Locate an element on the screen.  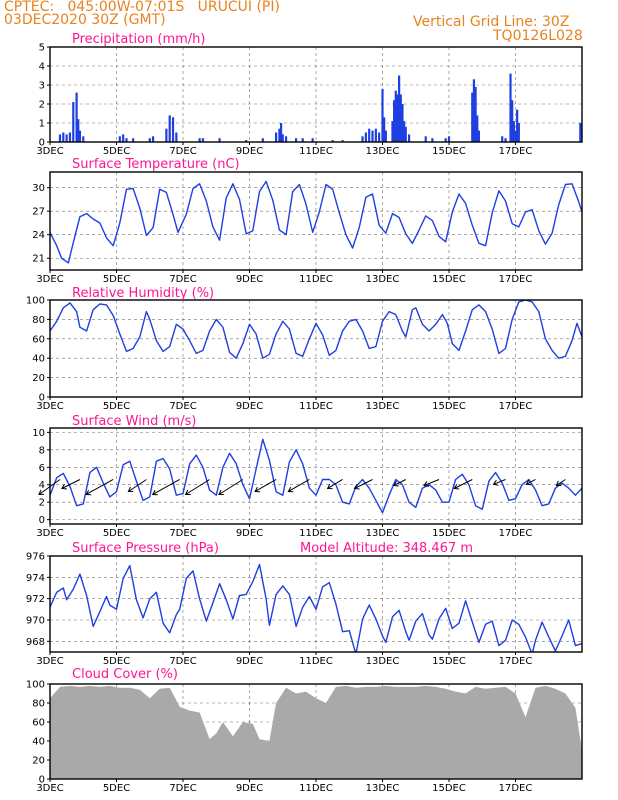
y-tick-label: 100 is located at coordinates (35, 301).